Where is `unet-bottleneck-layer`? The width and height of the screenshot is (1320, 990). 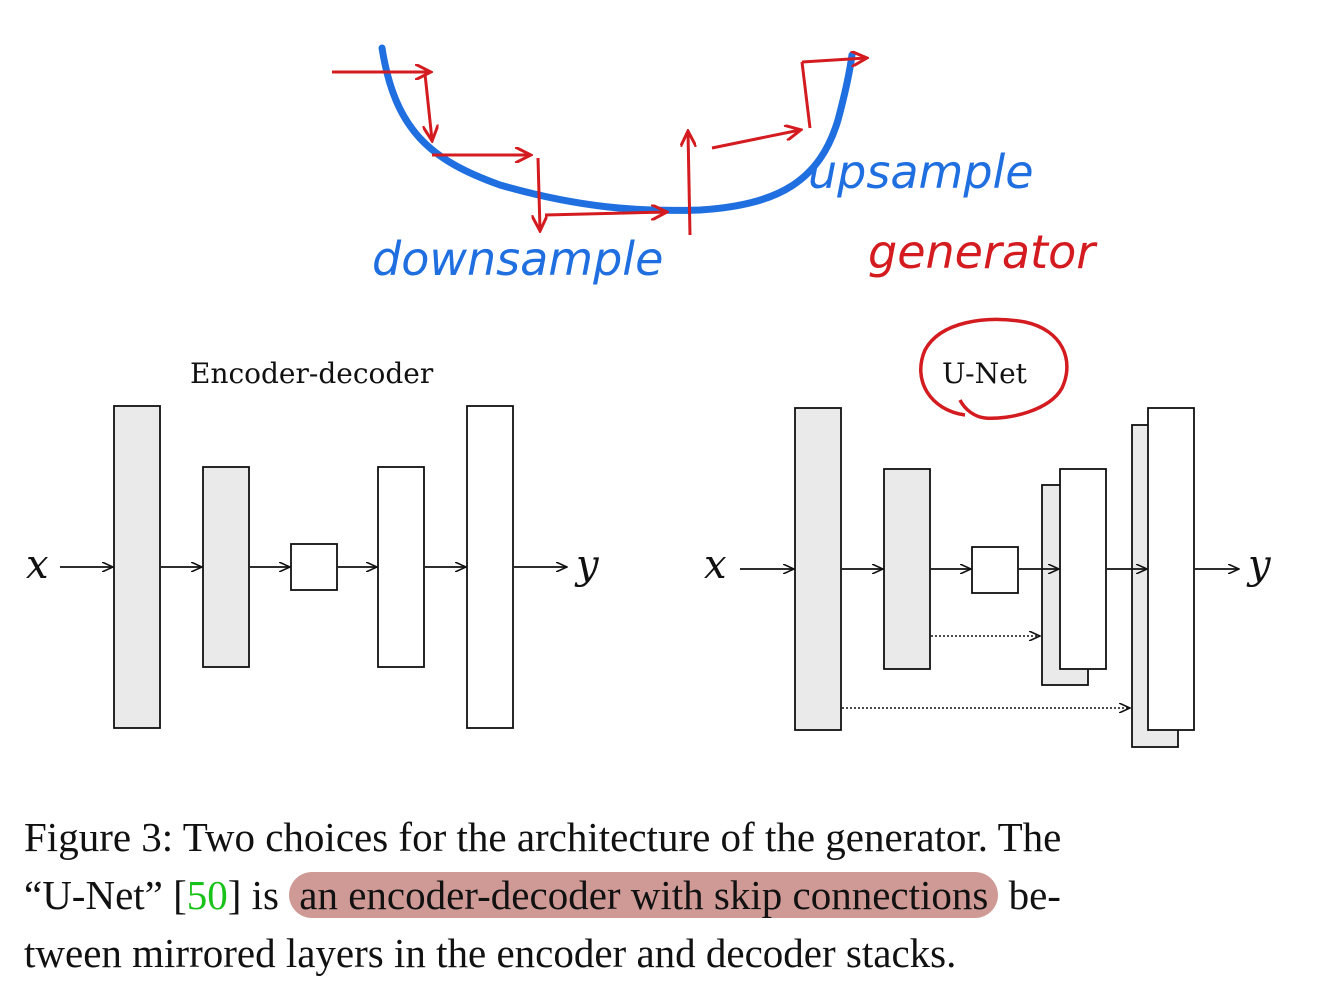
unet-bottleneck-layer is located at coordinates (995, 570).